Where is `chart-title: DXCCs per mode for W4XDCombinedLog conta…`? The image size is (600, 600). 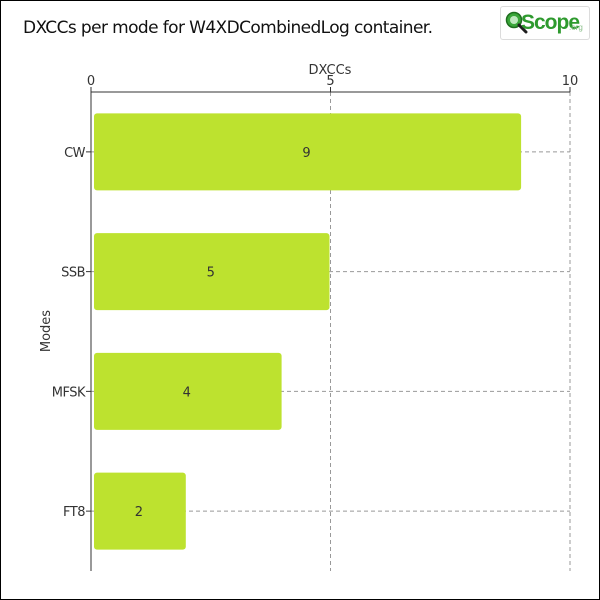
chart-title: DXCCs per mode for W4XDCombinedLog conta… is located at coordinates (228, 28).